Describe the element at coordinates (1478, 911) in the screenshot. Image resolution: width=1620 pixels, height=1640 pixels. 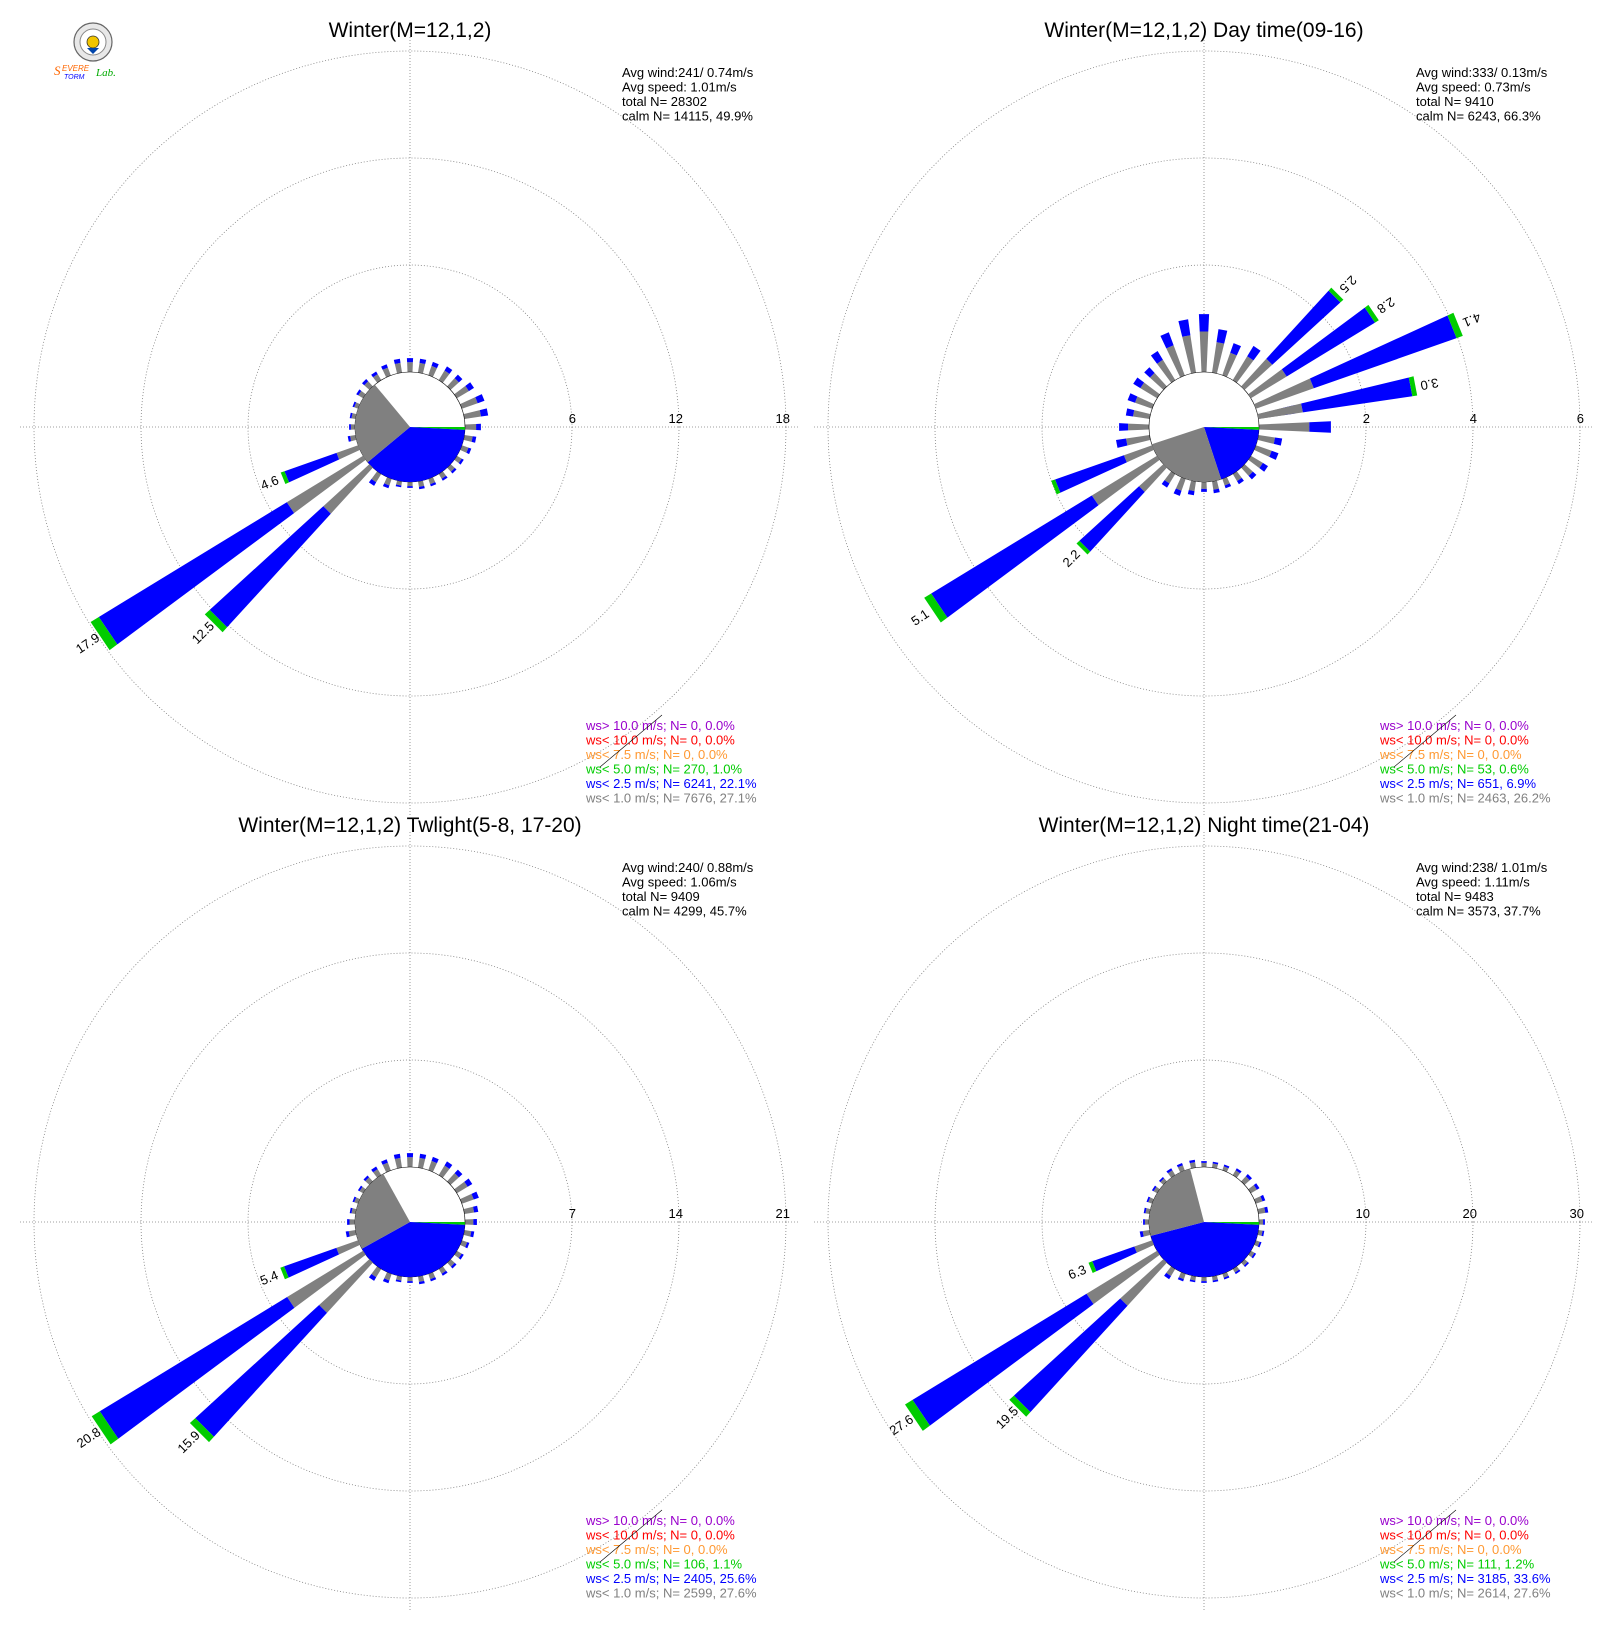
I see `stats-line: calm N= 3573, 37.7%` at that location.